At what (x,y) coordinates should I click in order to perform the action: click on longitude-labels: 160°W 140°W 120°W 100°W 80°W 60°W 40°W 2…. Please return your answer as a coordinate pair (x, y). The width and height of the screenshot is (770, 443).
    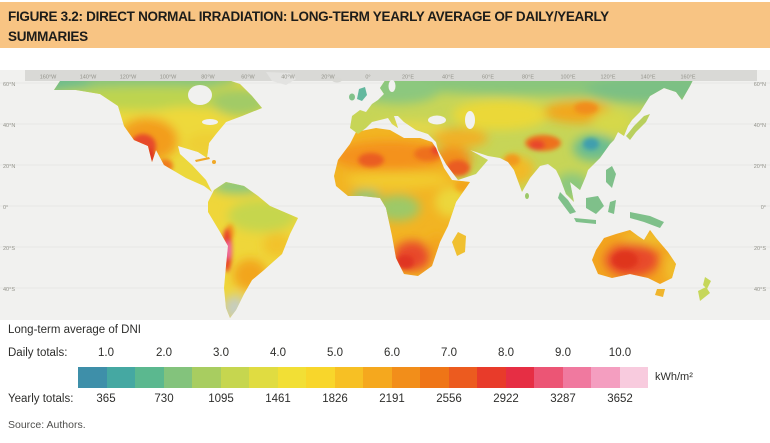
    Looking at the image, I should click on (368, 78).